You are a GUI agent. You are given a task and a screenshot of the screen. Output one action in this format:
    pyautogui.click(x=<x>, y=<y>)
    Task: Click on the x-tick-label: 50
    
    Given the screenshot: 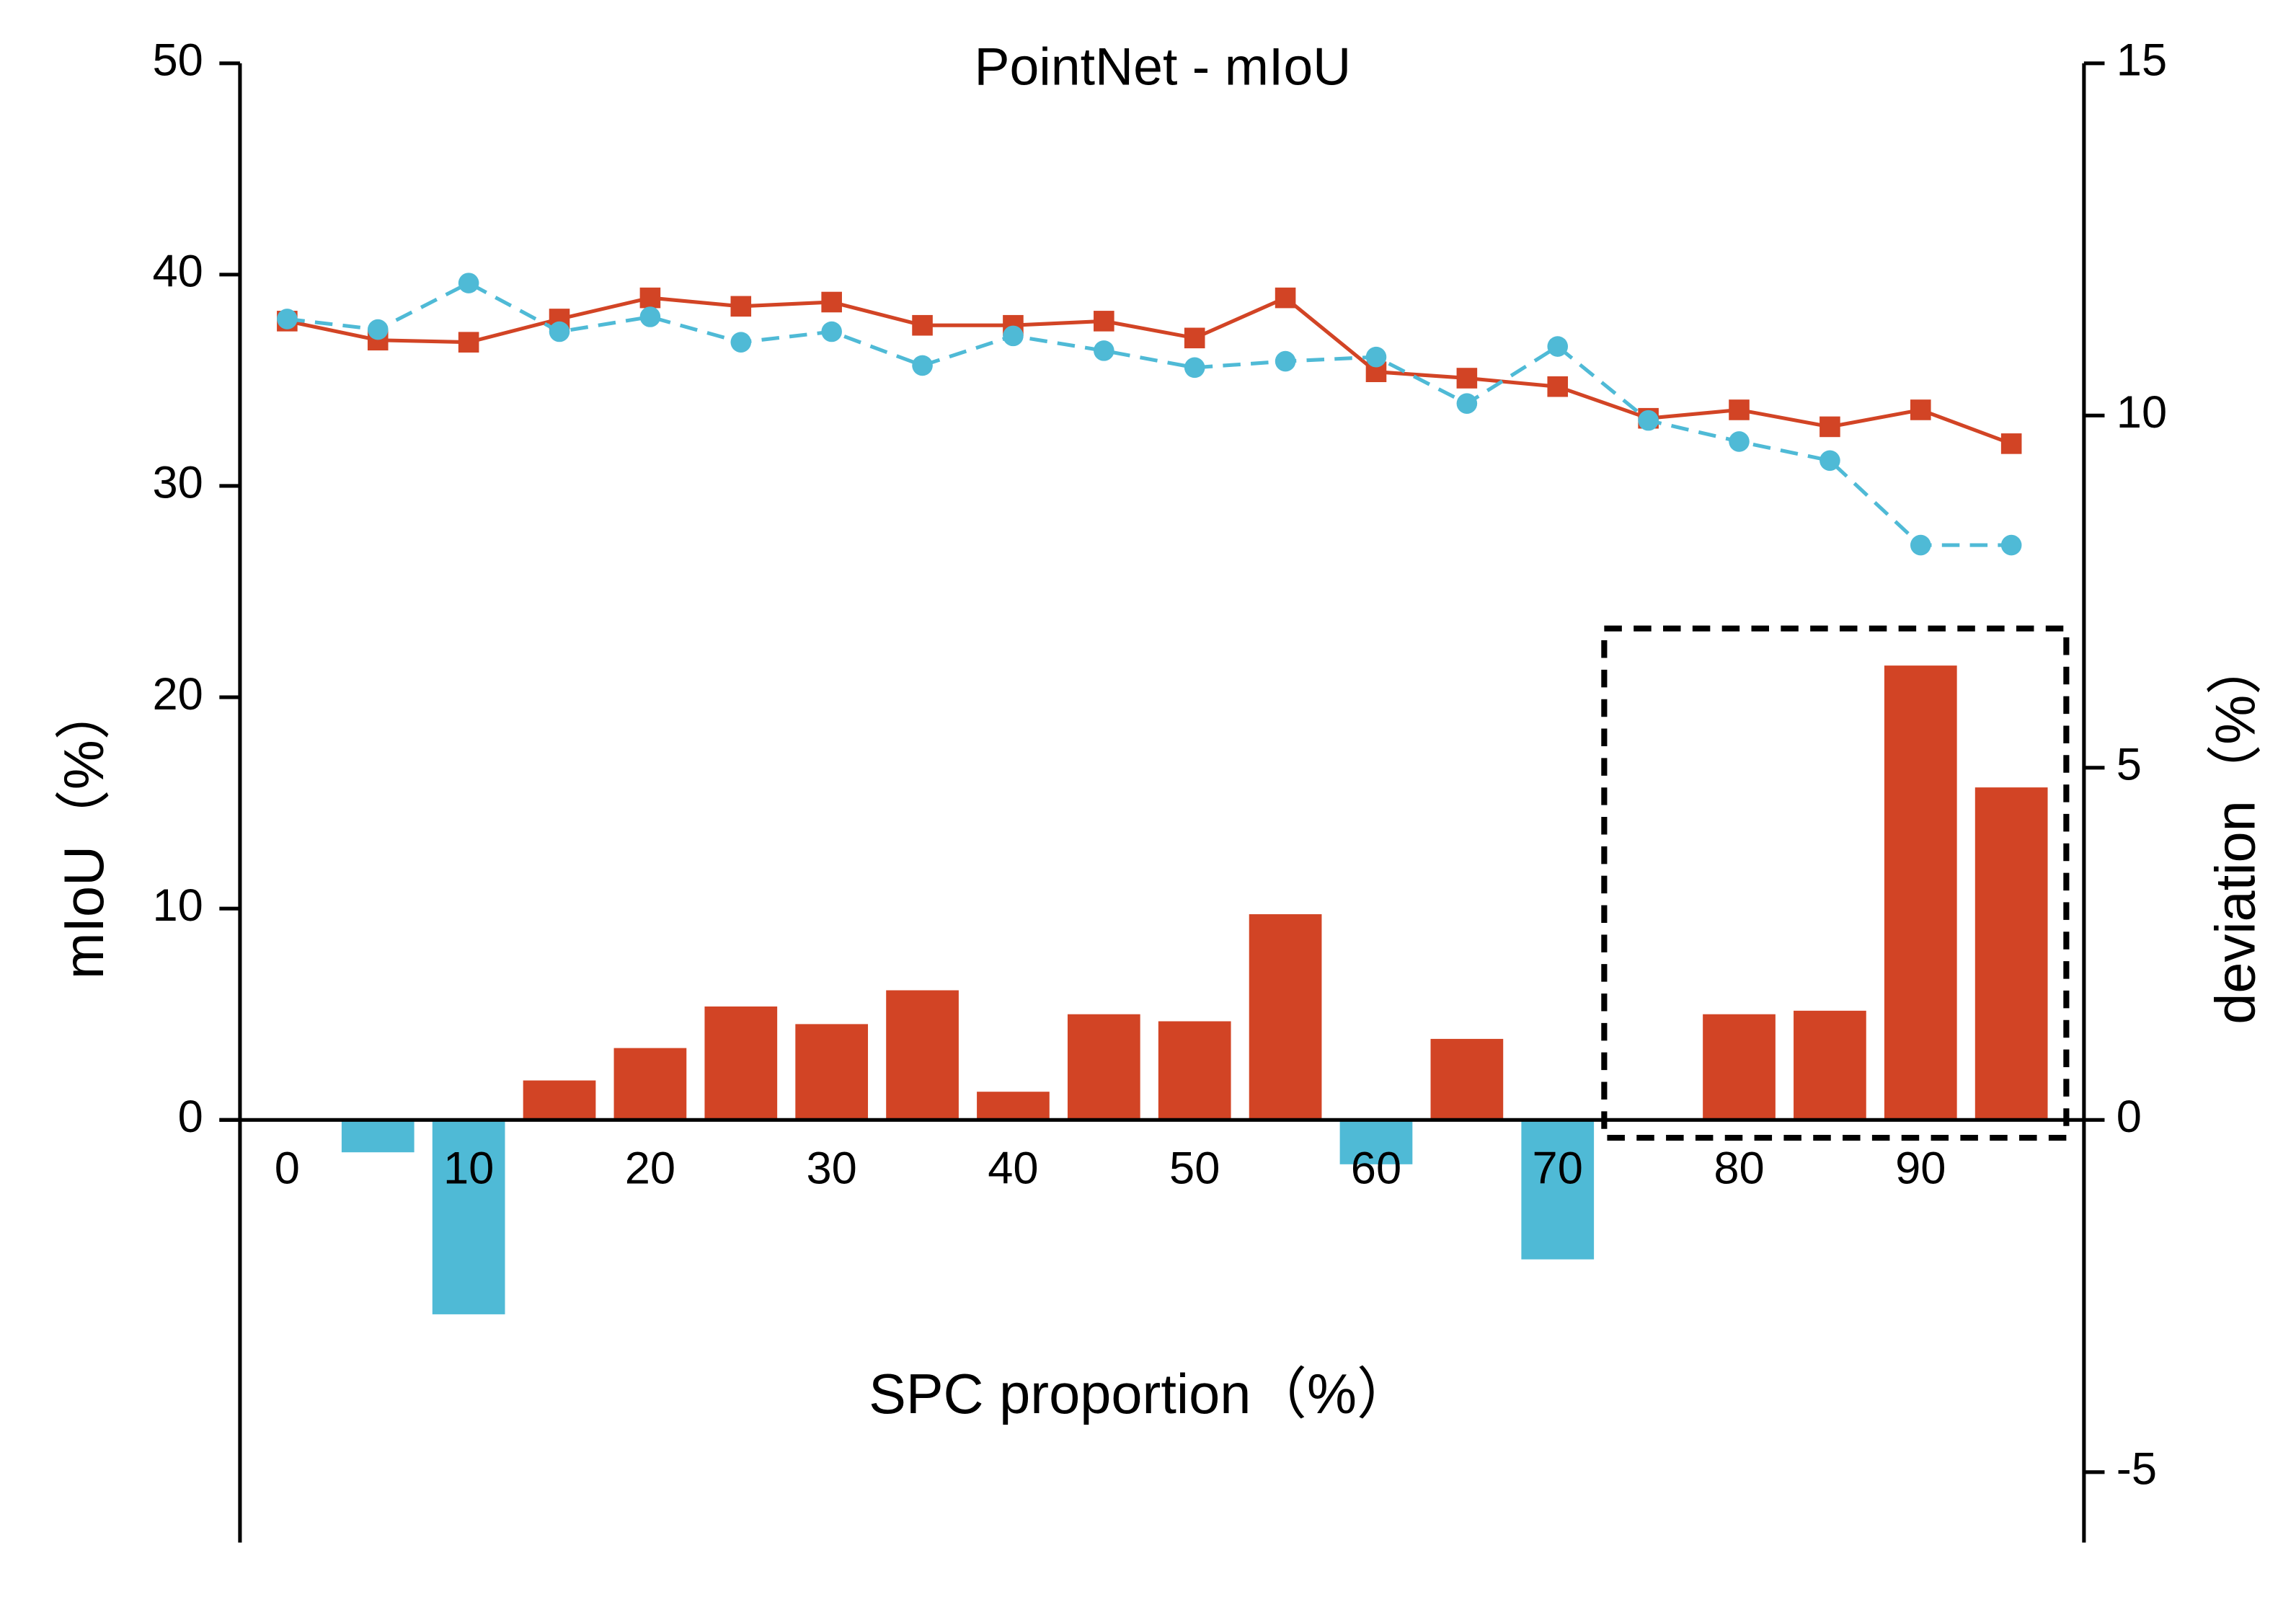 What is the action you would take?
    pyautogui.click(x=1194, y=1168)
    